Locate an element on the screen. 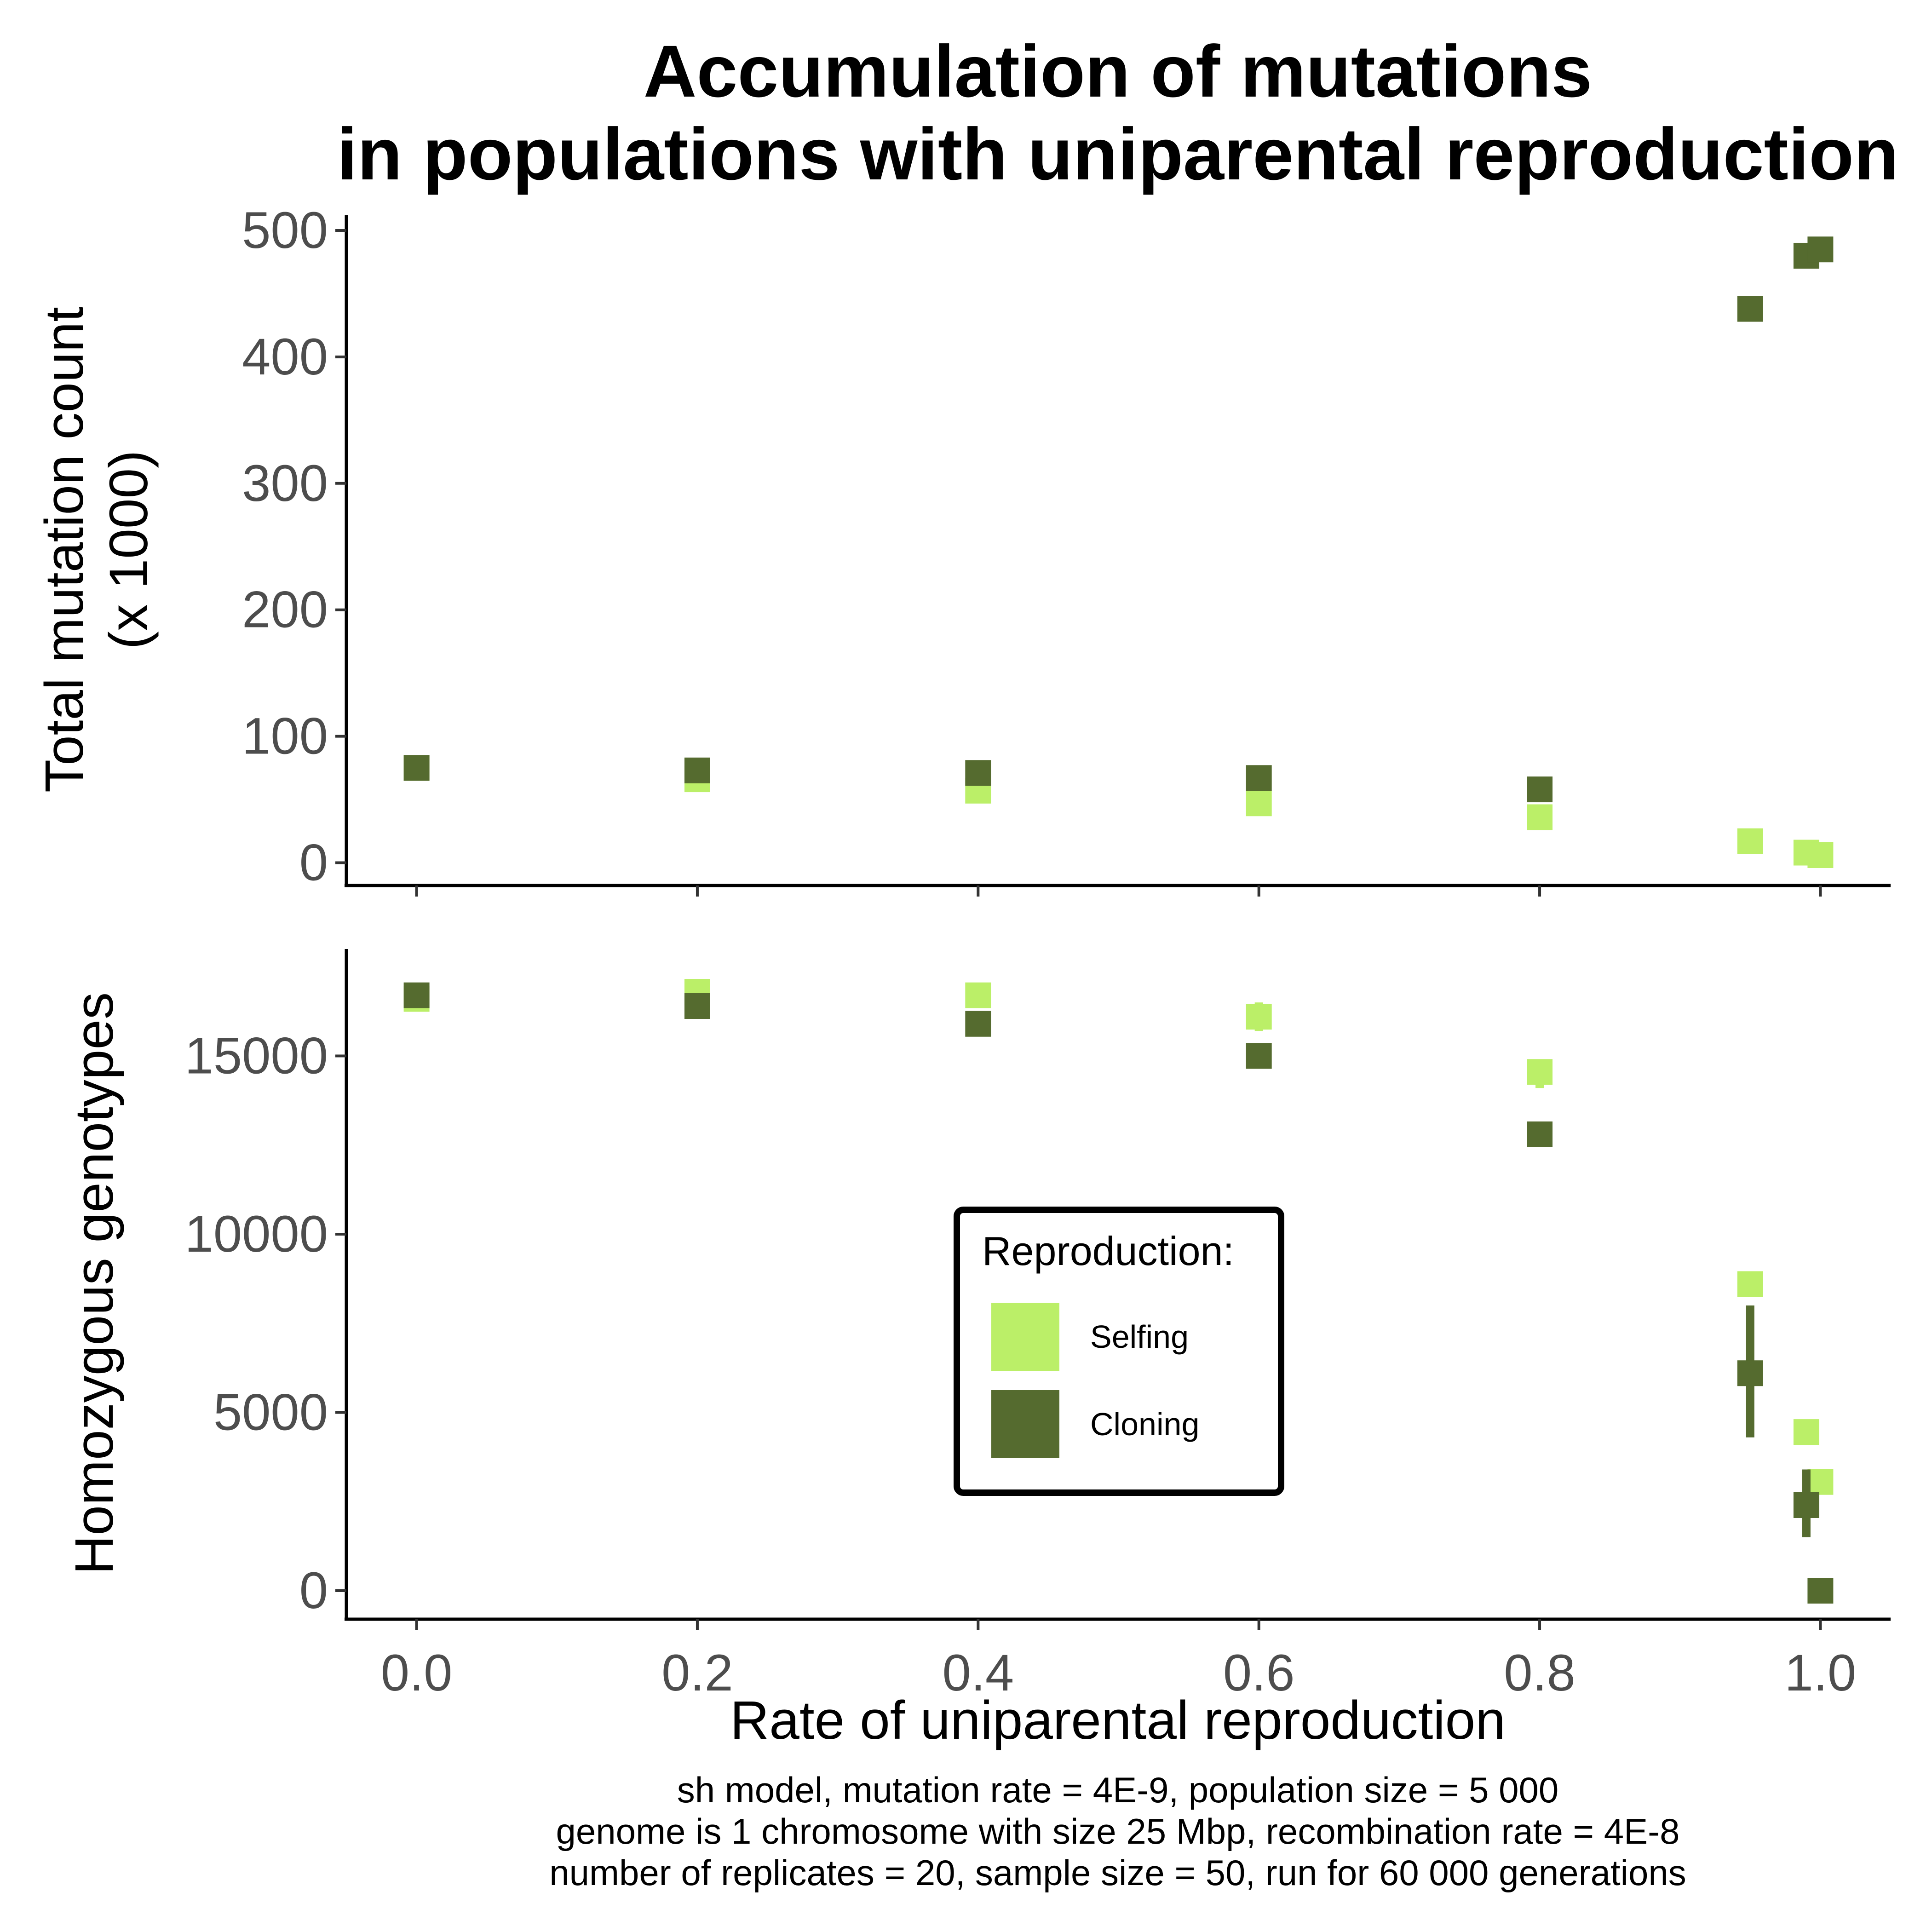  bottom-y-axis-title: Homozygous genotypes is located at coordinates (94, 1283).